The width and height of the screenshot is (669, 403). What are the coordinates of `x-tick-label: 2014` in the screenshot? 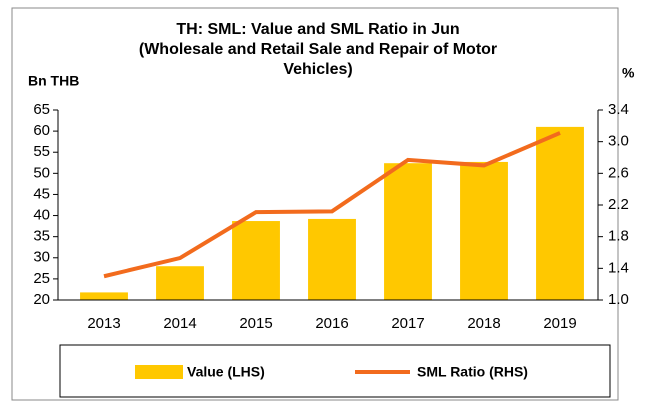 It's located at (179, 323).